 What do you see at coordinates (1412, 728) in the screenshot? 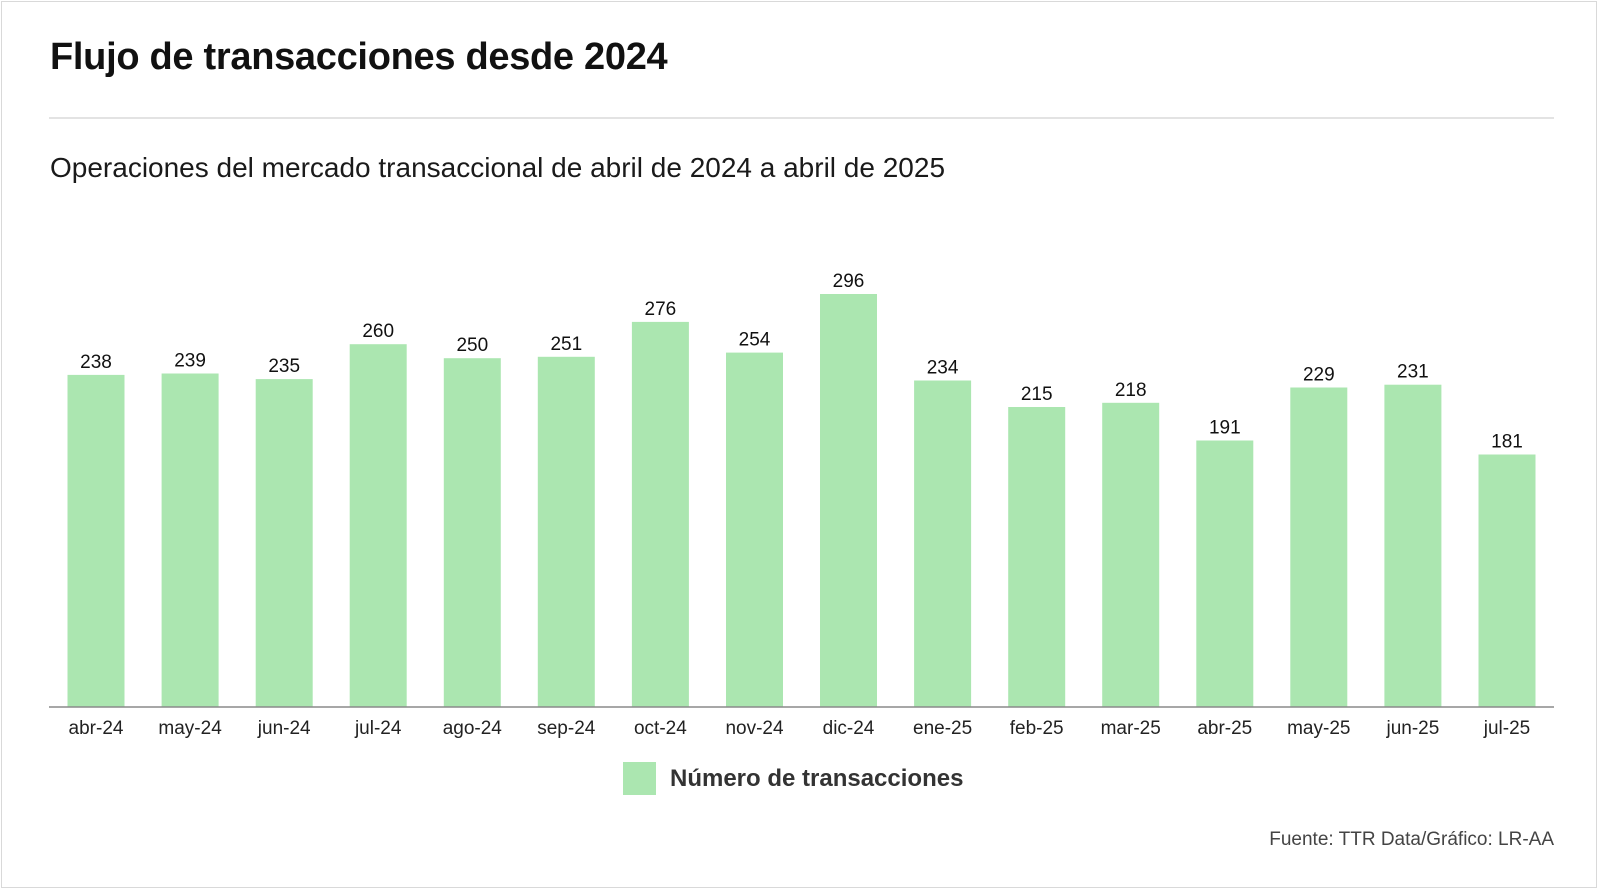
I see `tick-label-jun-25: jun-25` at bounding box center [1412, 728].